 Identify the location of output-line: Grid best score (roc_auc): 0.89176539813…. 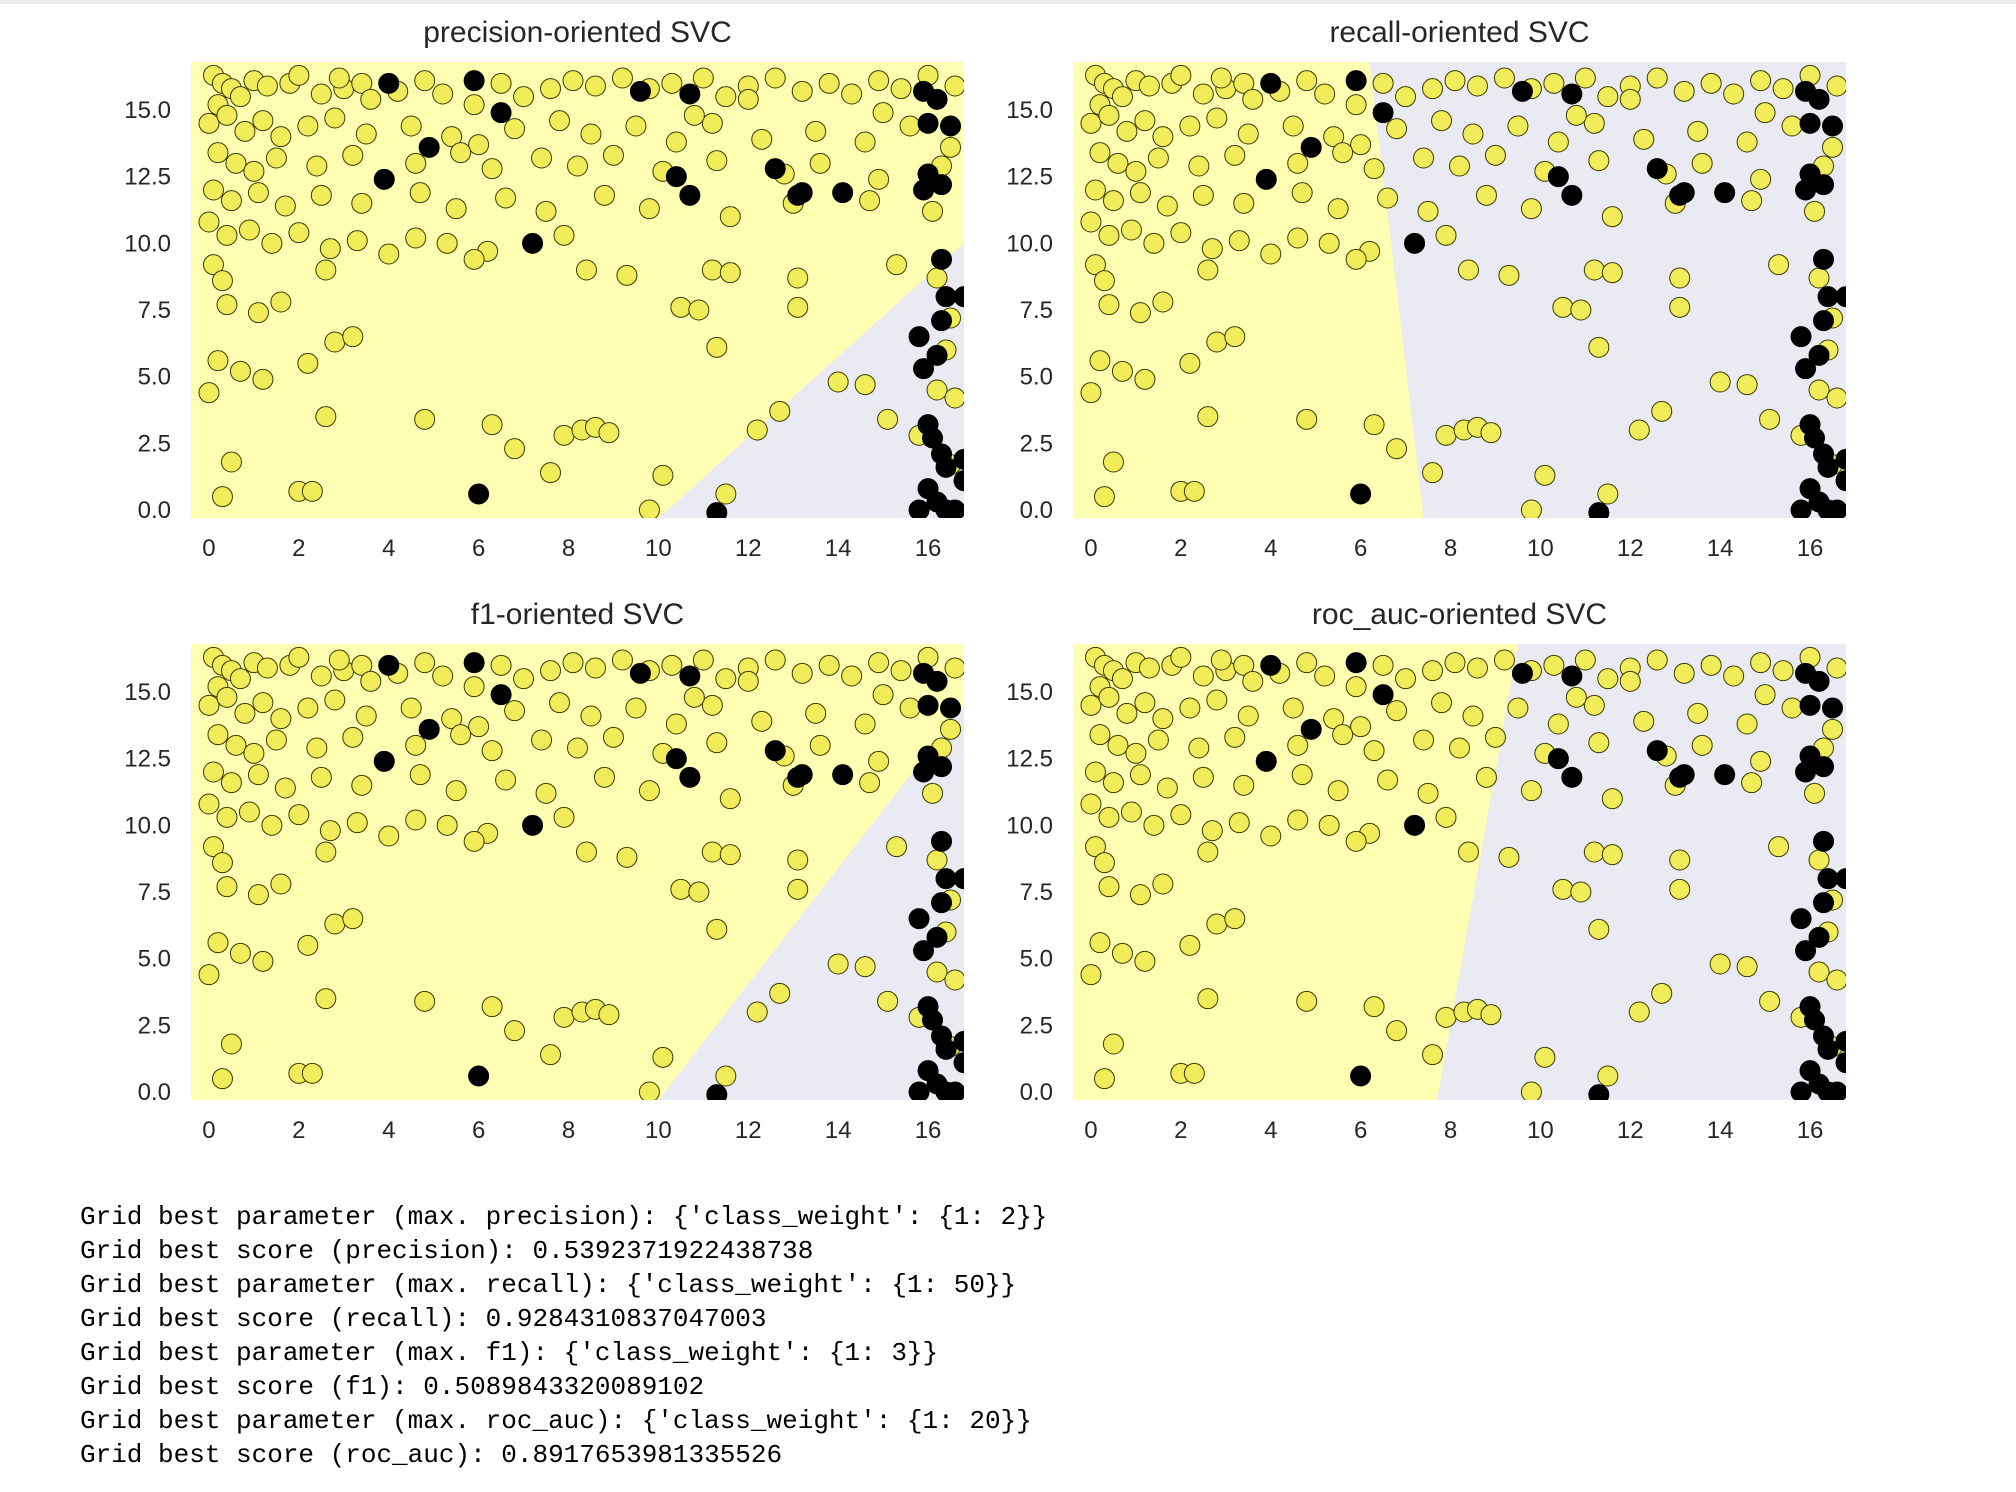
(431, 1455).